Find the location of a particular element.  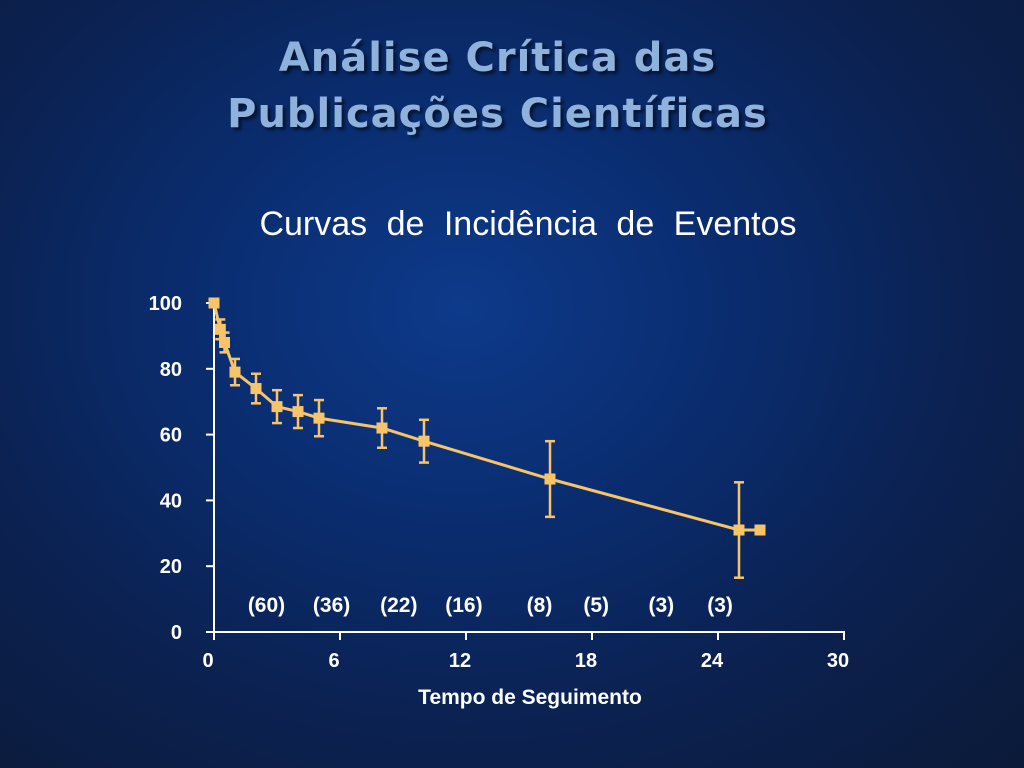

x-tick-label: 0 is located at coordinates (207, 661).